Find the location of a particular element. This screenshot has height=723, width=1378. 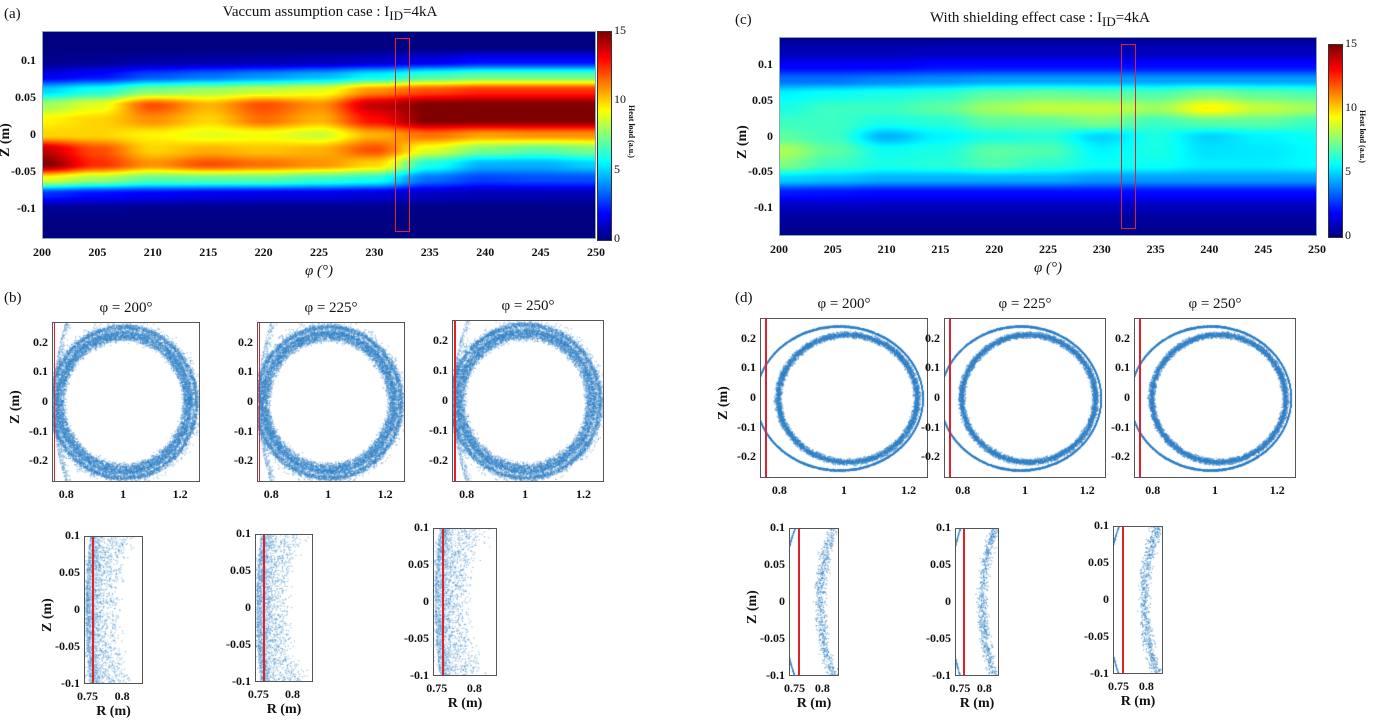

x-tick-label: 205 is located at coordinates (832, 249).